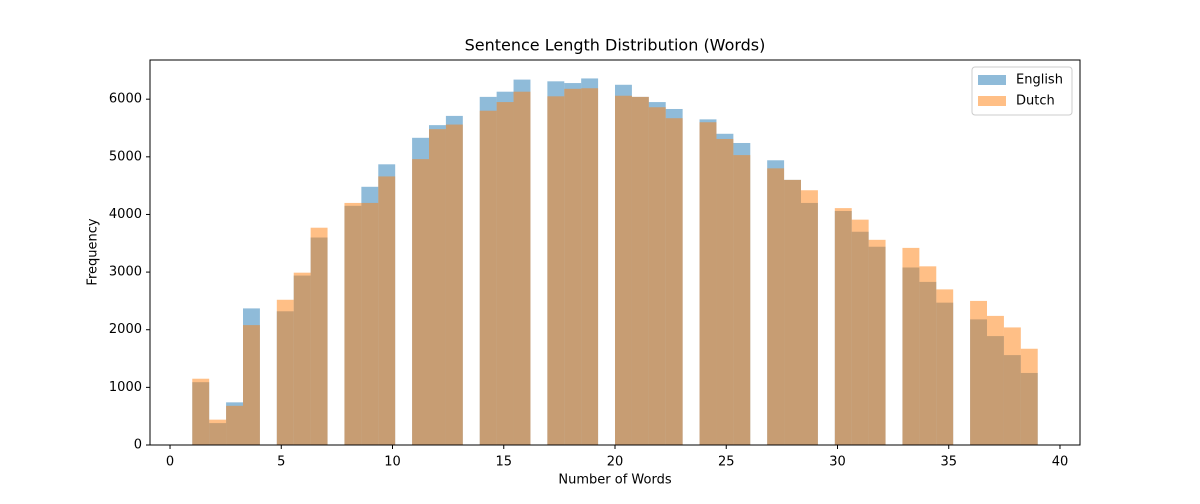 The height and width of the screenshot is (504, 1200). I want to click on y-tick-label: 2000, so click(125, 329).